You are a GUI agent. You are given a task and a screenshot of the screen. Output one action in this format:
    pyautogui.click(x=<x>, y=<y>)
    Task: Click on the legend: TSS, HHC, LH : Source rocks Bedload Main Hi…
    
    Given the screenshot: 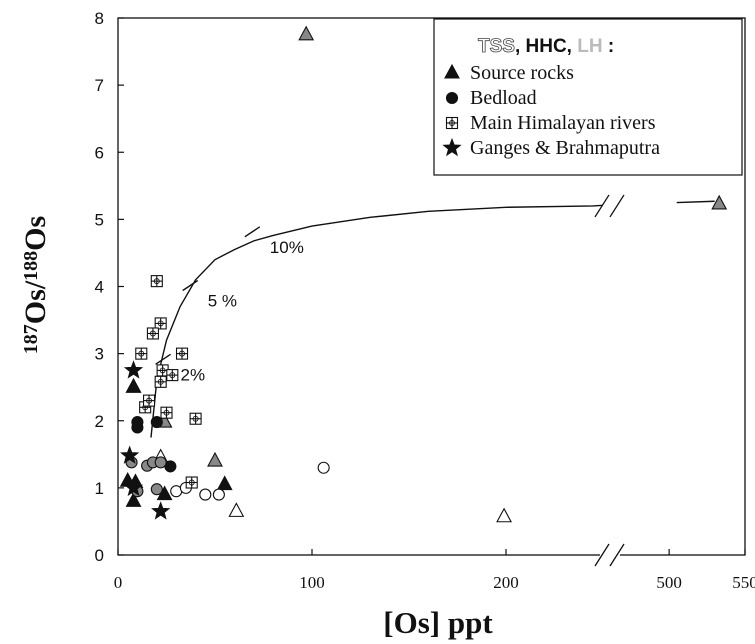 What is the action you would take?
    pyautogui.click(x=588, y=97)
    